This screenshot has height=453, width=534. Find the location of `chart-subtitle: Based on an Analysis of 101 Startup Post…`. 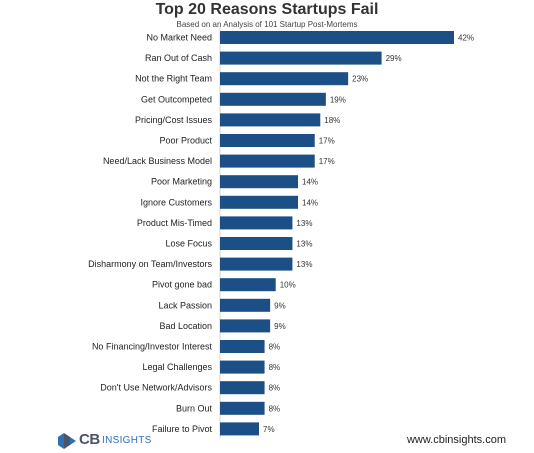

chart-subtitle: Based on an Analysis of 101 Startup Post… is located at coordinates (267, 24).